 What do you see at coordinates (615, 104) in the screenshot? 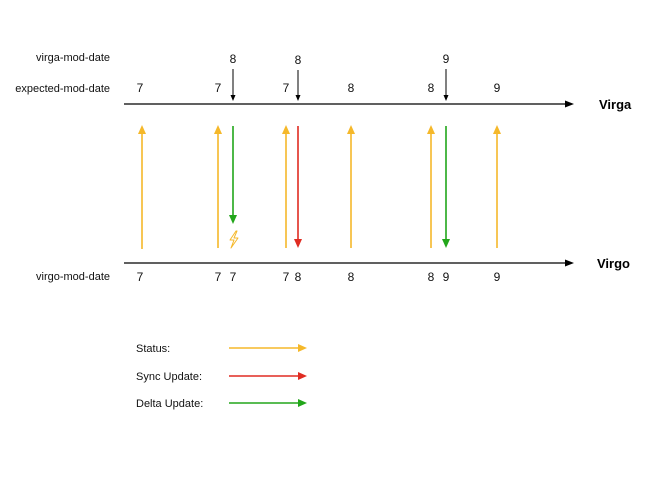
I see `virga-title: Virga` at bounding box center [615, 104].